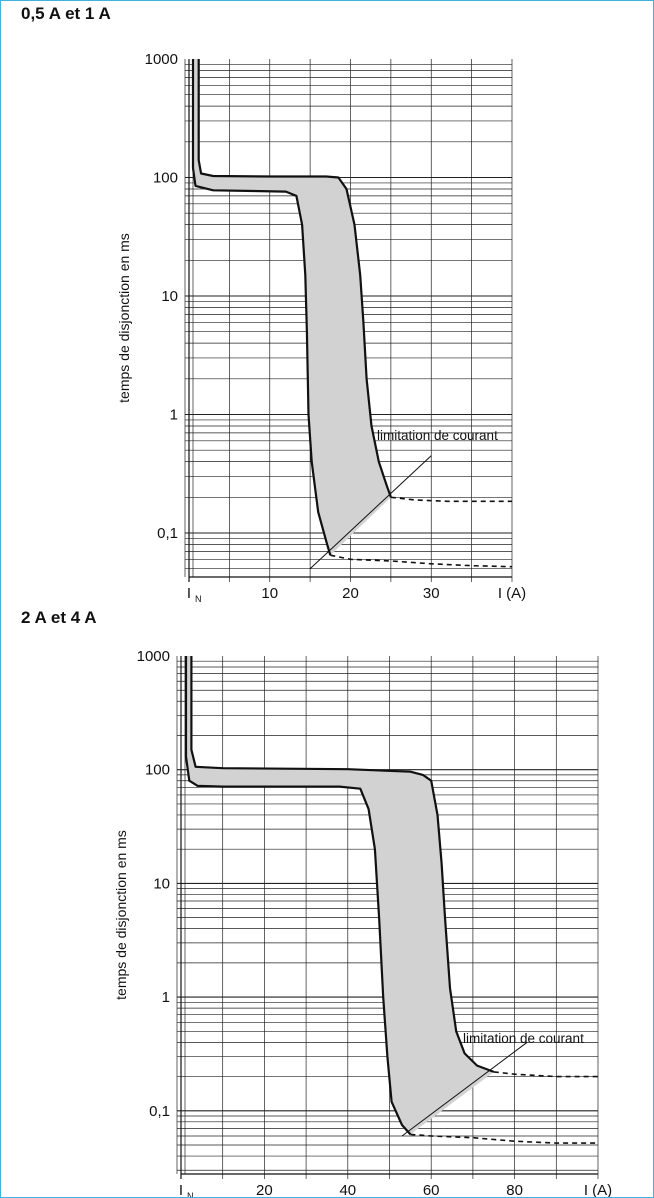  What do you see at coordinates (59, 617) in the screenshot?
I see `chart-2-title: 2 A et 4 A` at bounding box center [59, 617].